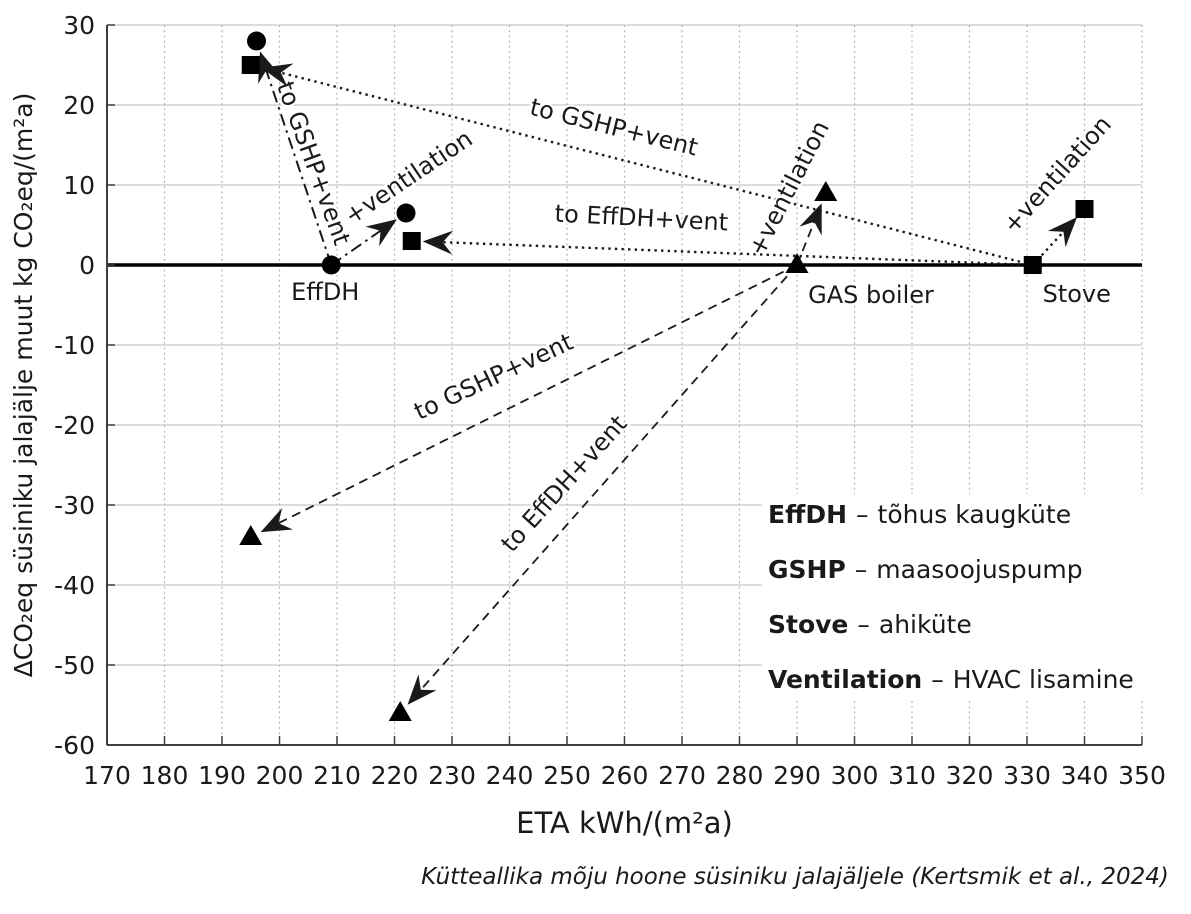 The width and height of the screenshot is (1191, 914). What do you see at coordinates (280, 775) in the screenshot?
I see `x-tick-label: 200` at bounding box center [280, 775].